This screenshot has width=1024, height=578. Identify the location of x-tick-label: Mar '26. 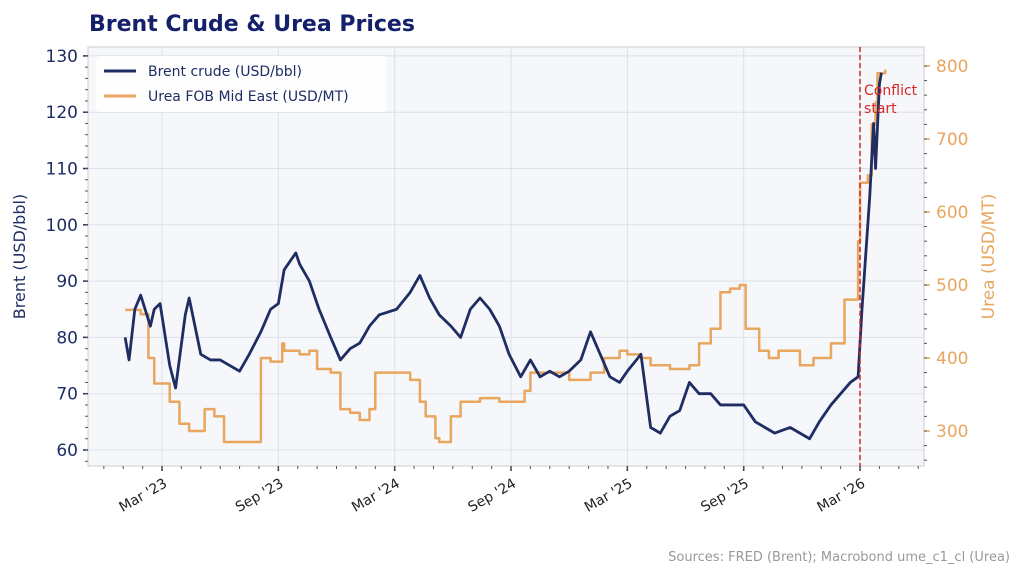
(842, 496).